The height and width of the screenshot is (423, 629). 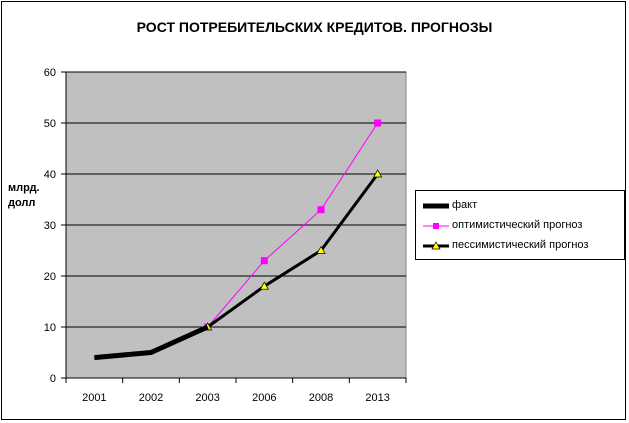 I want to click on legend-thick-line-icon, so click(x=436, y=206).